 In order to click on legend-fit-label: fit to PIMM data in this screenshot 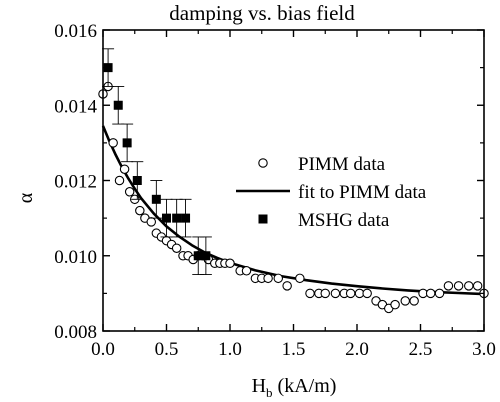, I will do `click(362, 192)`.